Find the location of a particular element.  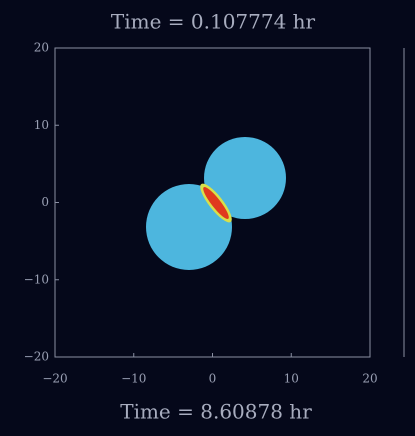

chart-title: Time = 0.107774 hr is located at coordinates (213, 22).